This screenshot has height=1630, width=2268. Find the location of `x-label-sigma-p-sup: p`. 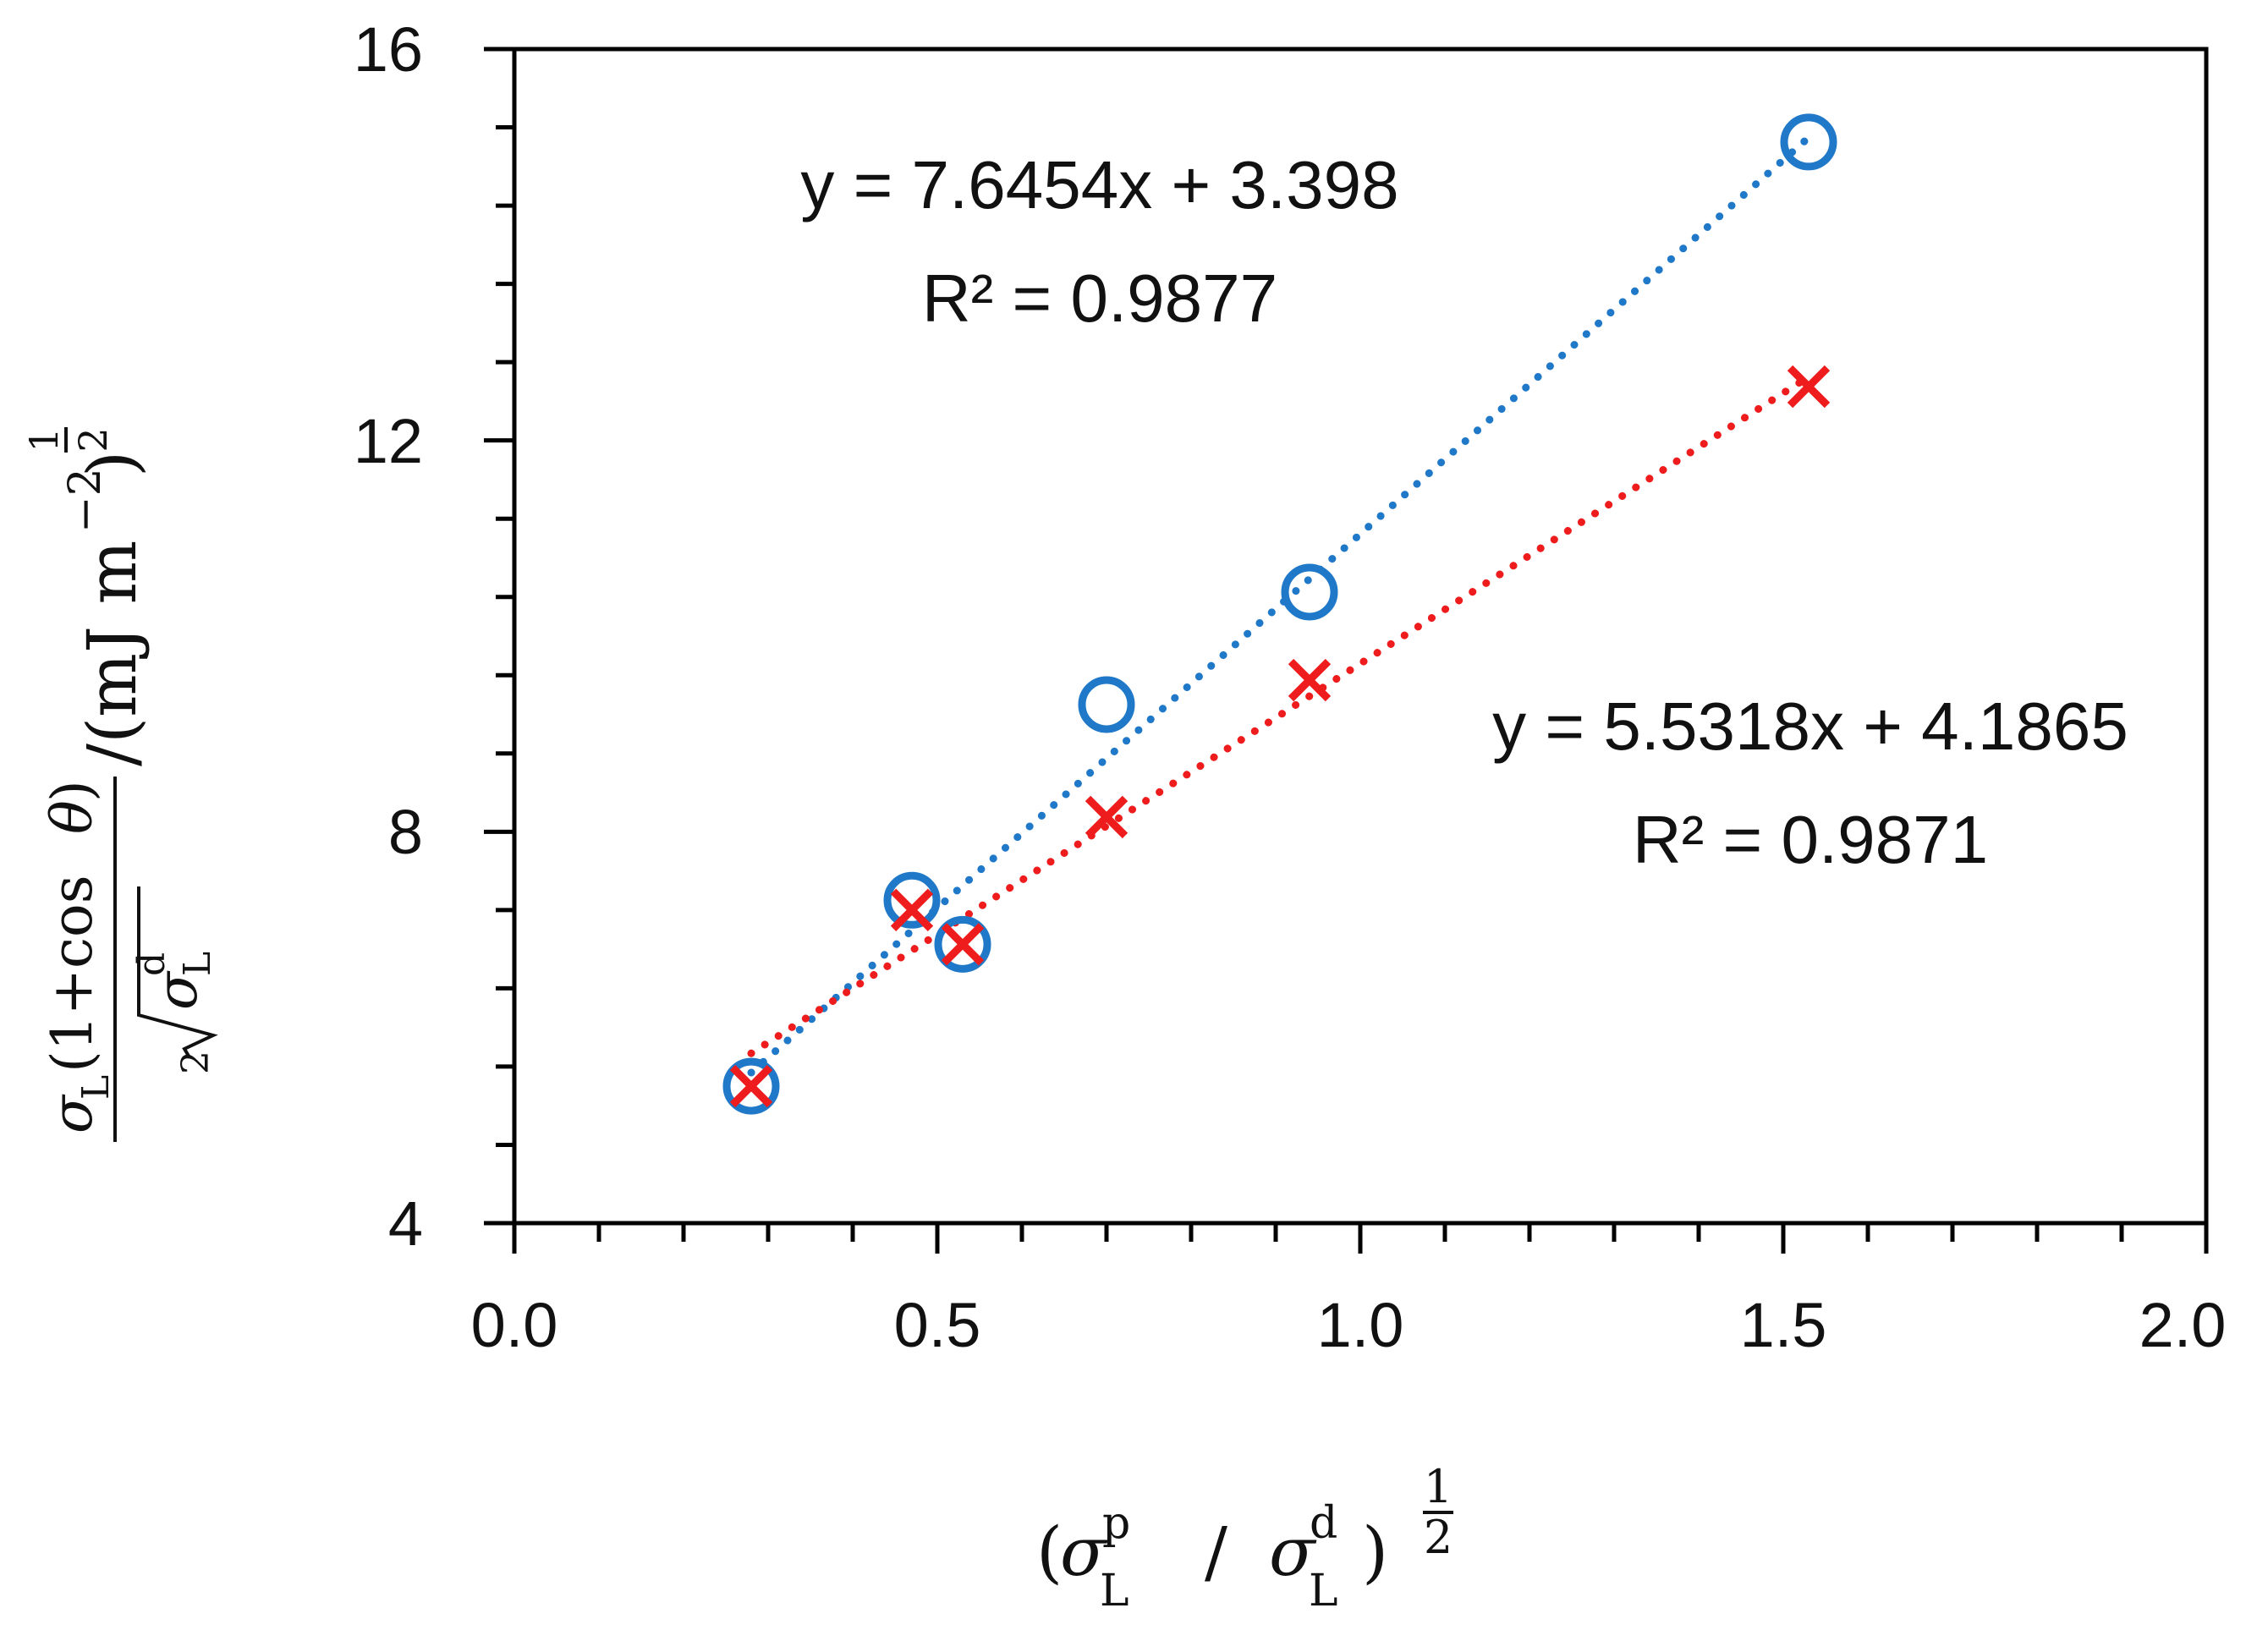

x-label-sigma-p-sup: p is located at coordinates (1116, 1523).